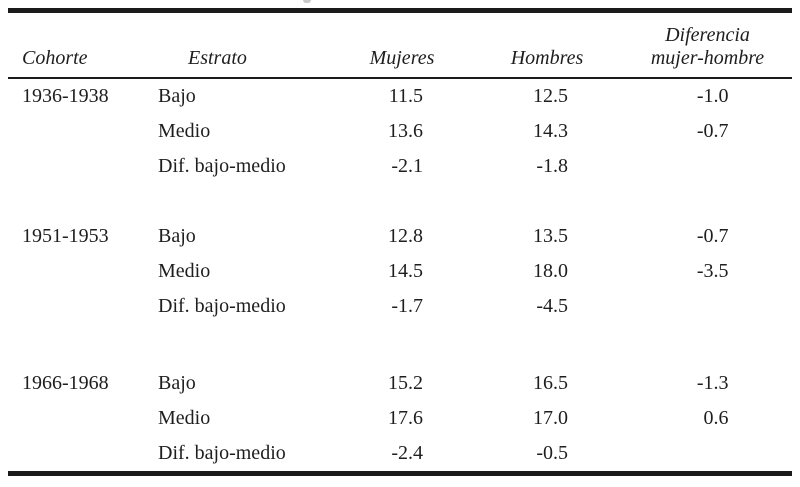 The image size is (800, 487). What do you see at coordinates (405, 131) in the screenshot?
I see `mujeres-value: 13.6` at bounding box center [405, 131].